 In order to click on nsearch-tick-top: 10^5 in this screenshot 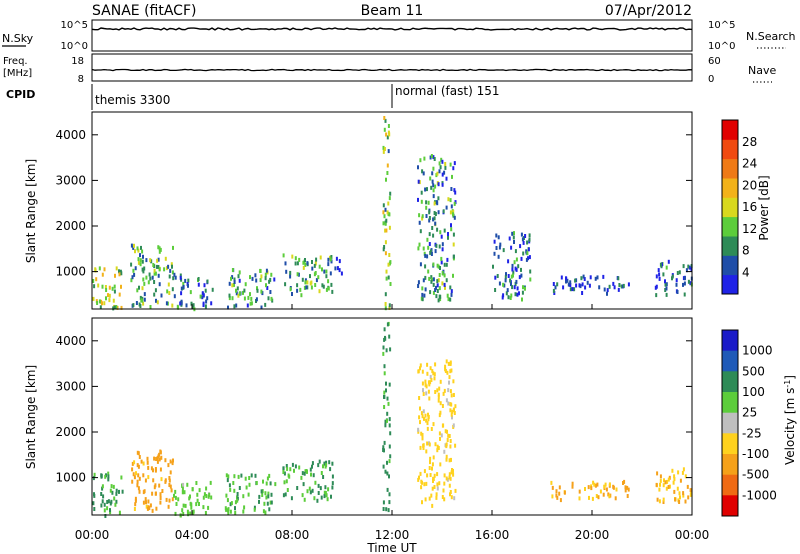, I will do `click(721, 25)`.